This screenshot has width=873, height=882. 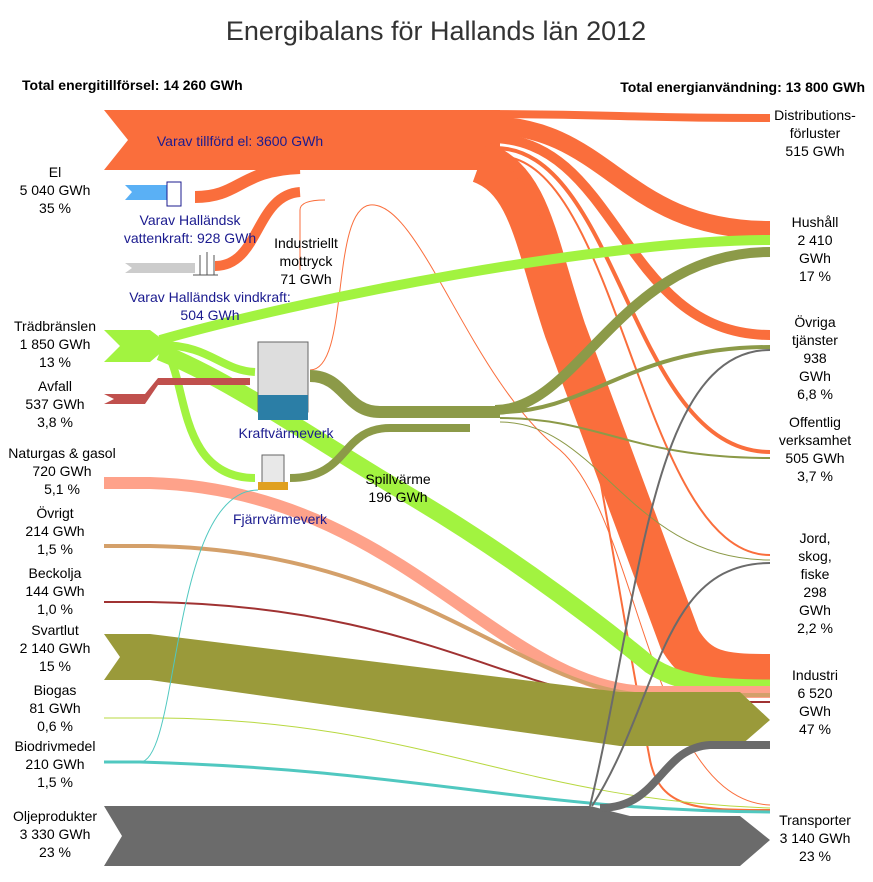 I want to click on use-label: Industri 6 520 GWh 47 %, so click(x=815, y=702).